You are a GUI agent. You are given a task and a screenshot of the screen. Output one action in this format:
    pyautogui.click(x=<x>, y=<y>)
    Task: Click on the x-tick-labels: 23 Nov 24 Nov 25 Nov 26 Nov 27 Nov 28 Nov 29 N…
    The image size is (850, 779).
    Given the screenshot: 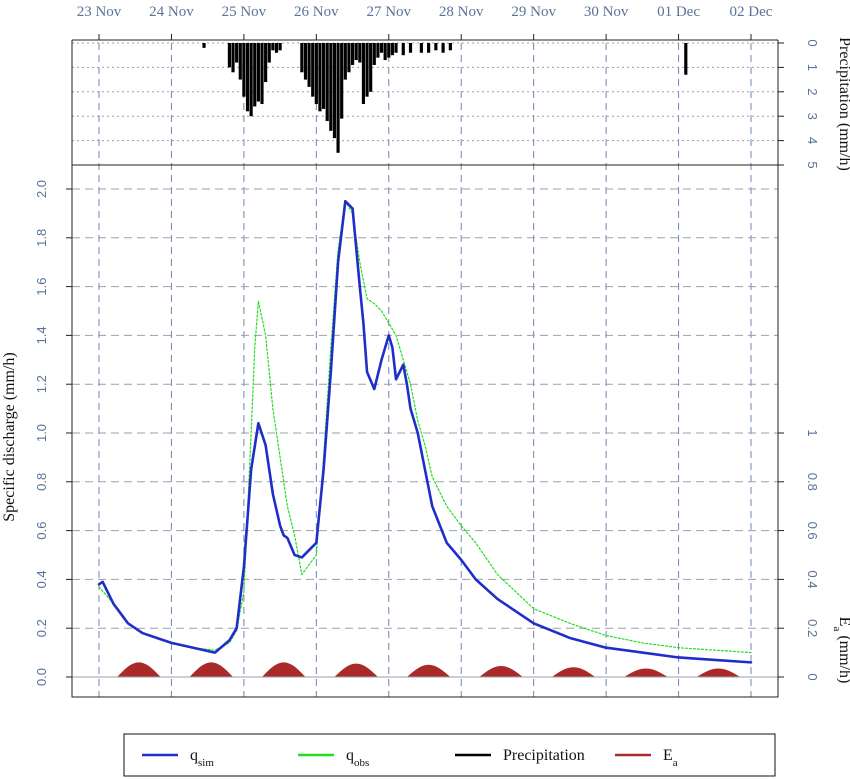 What is the action you would take?
    pyautogui.click(x=425, y=22)
    